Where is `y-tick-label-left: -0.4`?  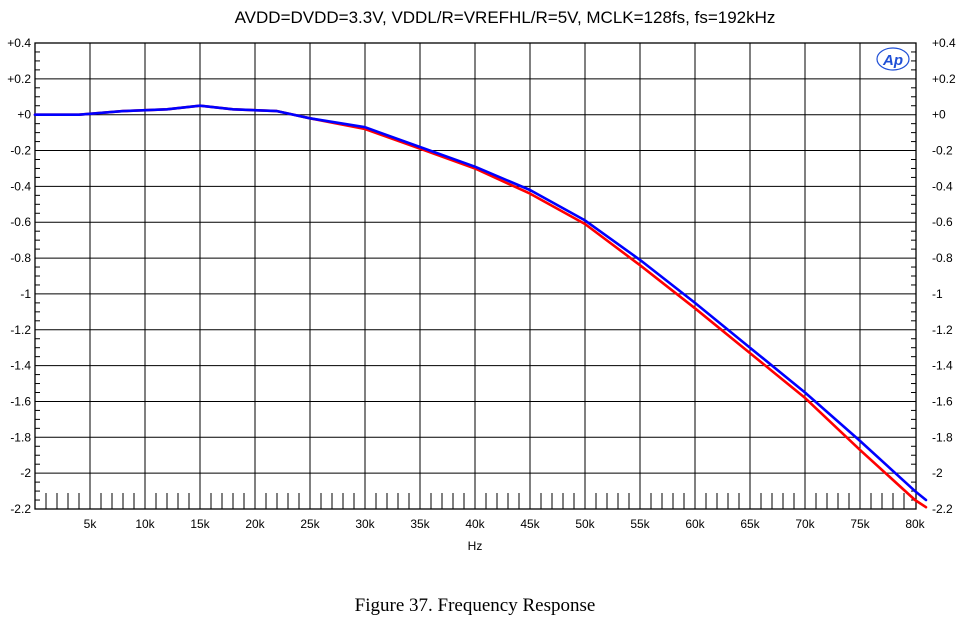 y-tick-label-left: -0.4 is located at coordinates (20, 186).